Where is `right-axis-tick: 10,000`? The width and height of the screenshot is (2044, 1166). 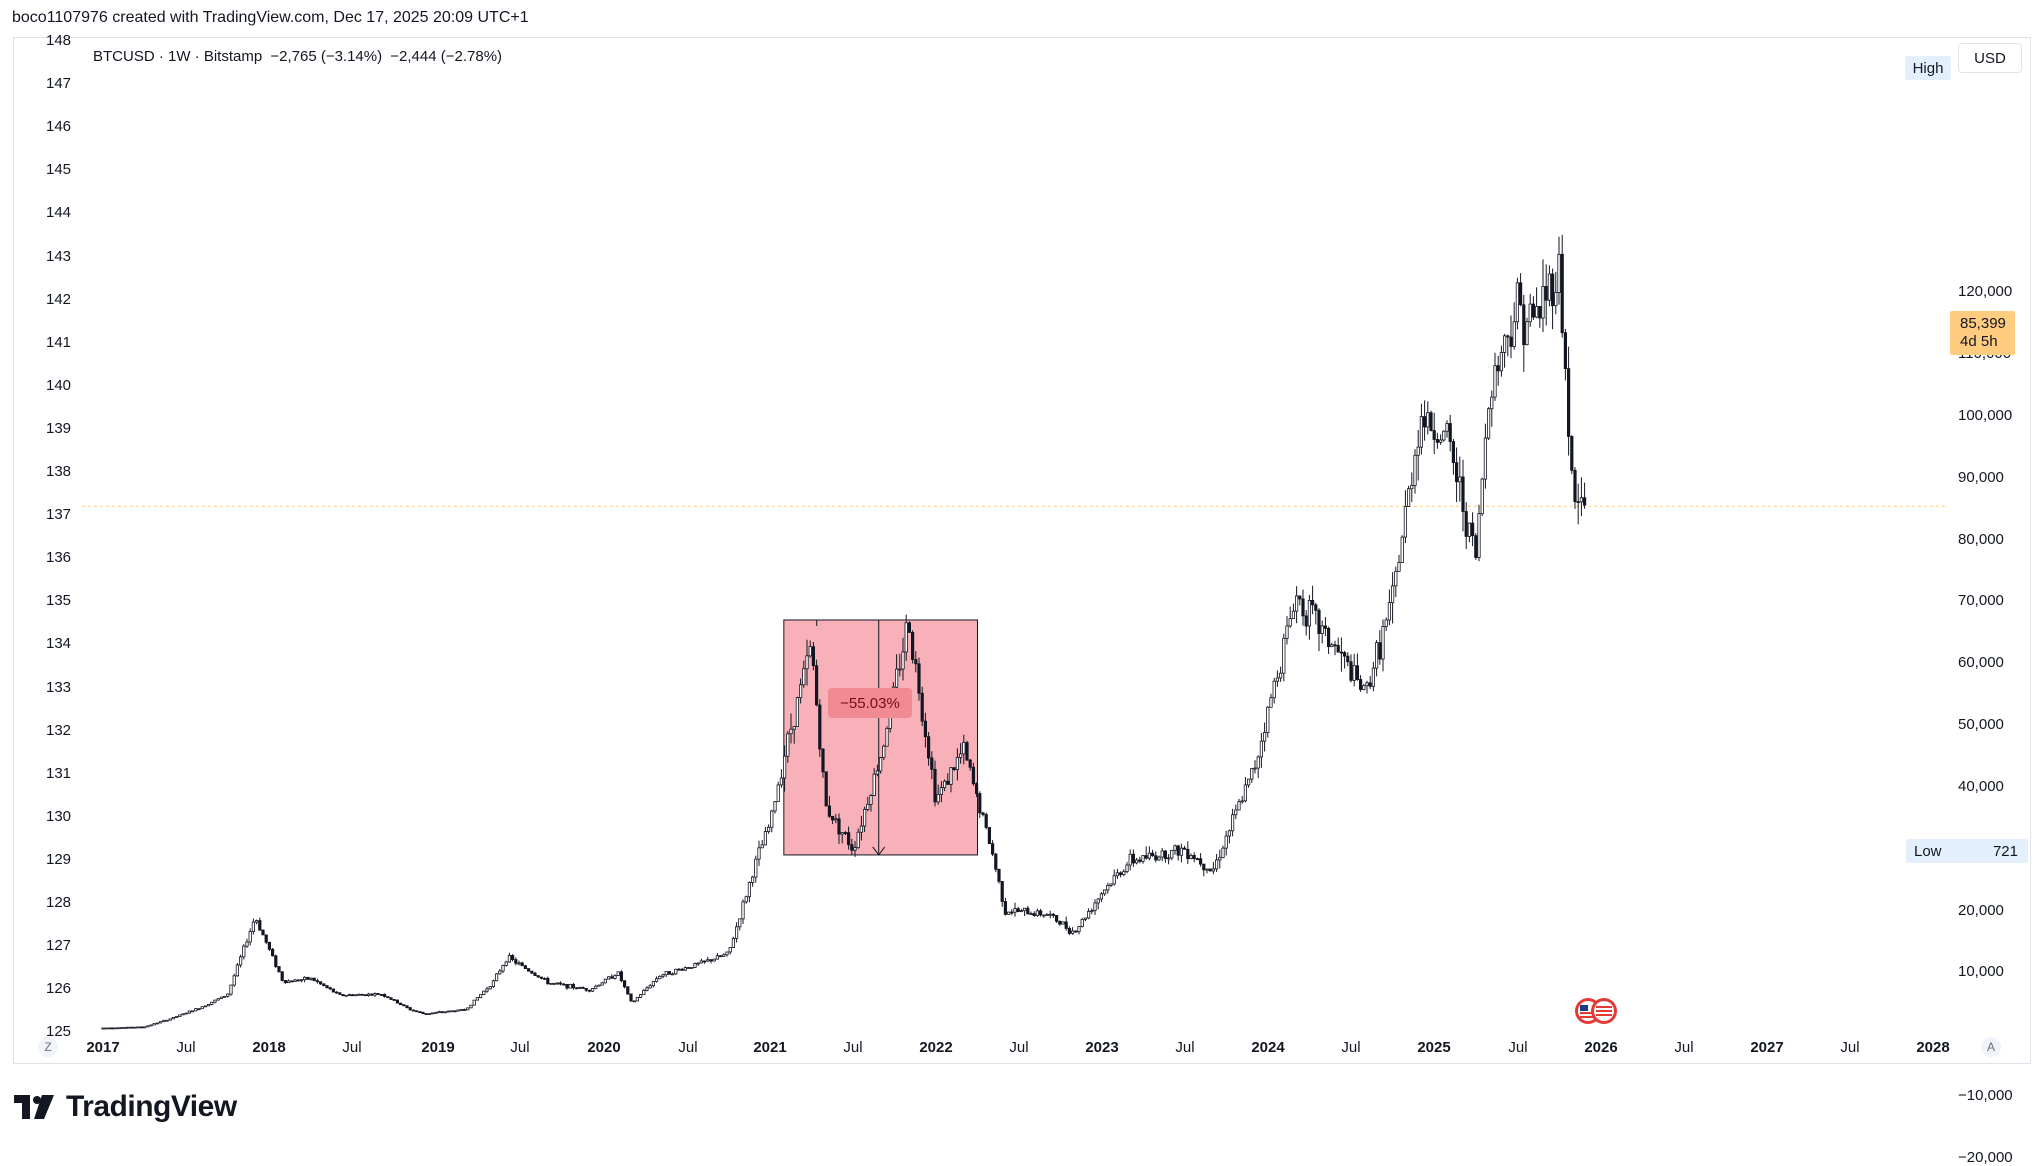
right-axis-tick: 10,000 is located at coordinates (1981, 972).